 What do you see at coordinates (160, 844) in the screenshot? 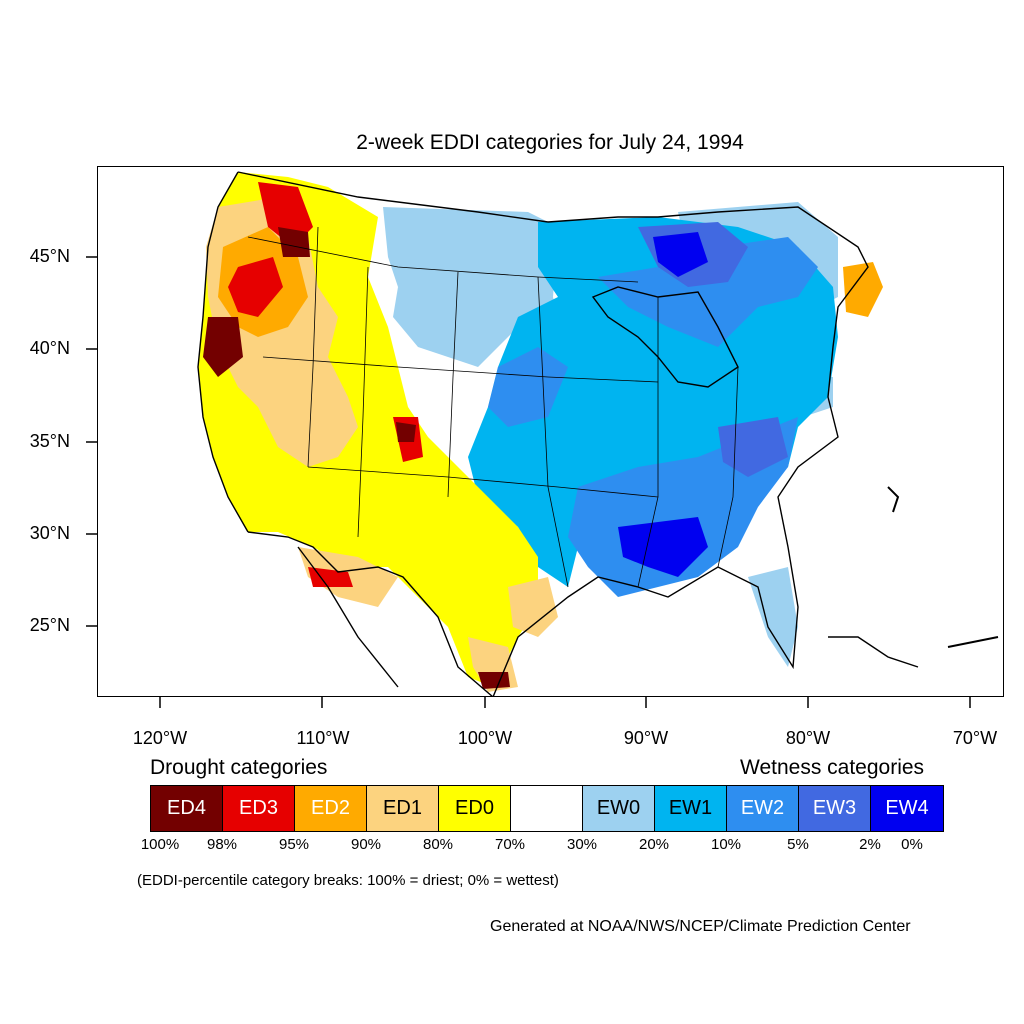
I see `percent-label: 100%` at bounding box center [160, 844].